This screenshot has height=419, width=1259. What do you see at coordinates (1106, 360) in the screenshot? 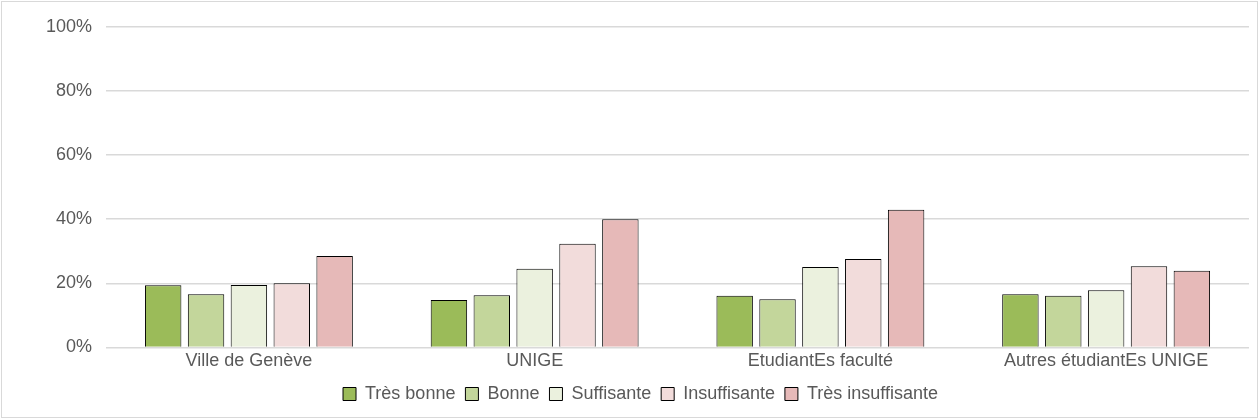
I see `x-tick-label: Autres étudiantEs UNIGE` at bounding box center [1106, 360].